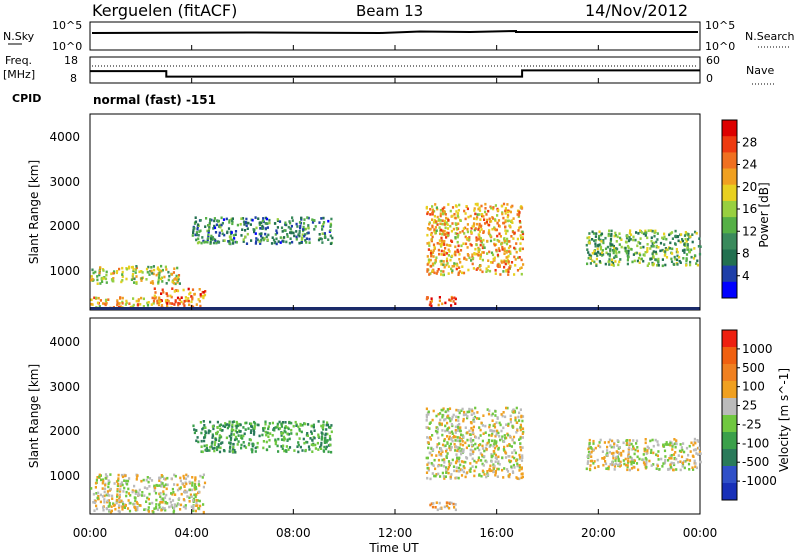  Describe the element at coordinates (770, 36) in the screenshot. I see `nsearch-label: N.Search` at that location.